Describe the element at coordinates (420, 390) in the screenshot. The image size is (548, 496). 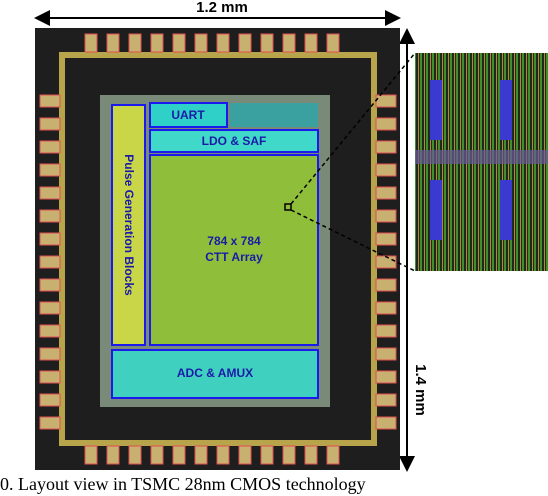
I see `height-label: 1.4 mm` at that location.